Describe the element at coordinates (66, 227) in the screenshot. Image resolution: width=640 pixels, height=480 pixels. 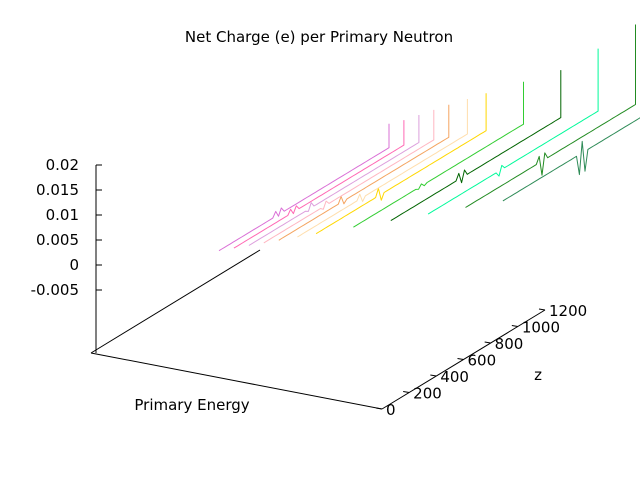
I see `y-tick-labels: 0.02 0.015 0.01 0.005 0 -0.005` at that location.